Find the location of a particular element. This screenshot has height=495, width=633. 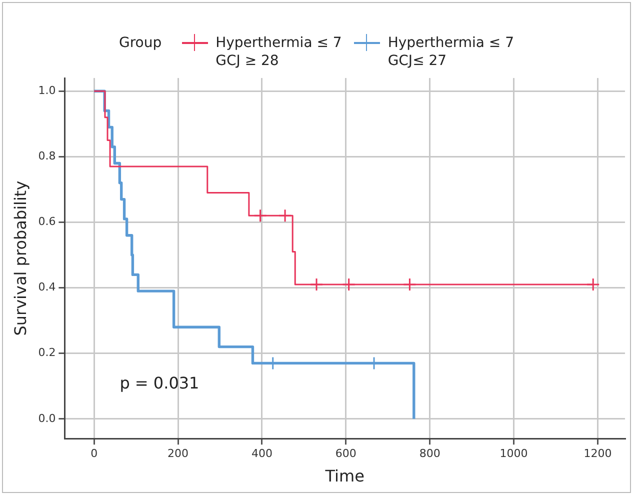

y-tick-label: 1.0 is located at coordinates (47, 90).